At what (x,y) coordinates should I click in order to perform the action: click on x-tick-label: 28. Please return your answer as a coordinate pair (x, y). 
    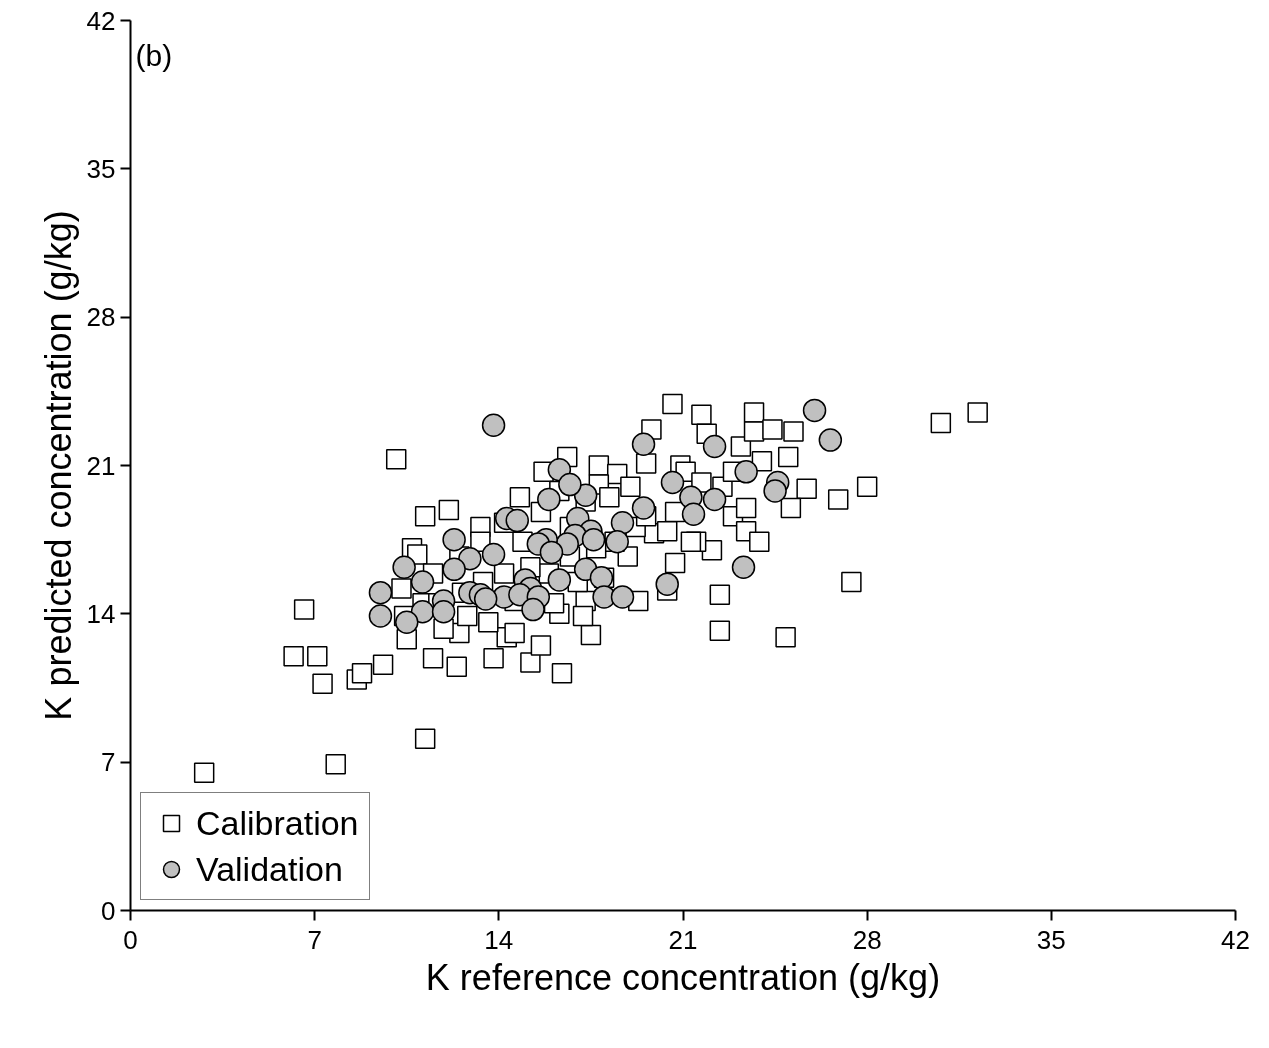
    Looking at the image, I should click on (867, 939).